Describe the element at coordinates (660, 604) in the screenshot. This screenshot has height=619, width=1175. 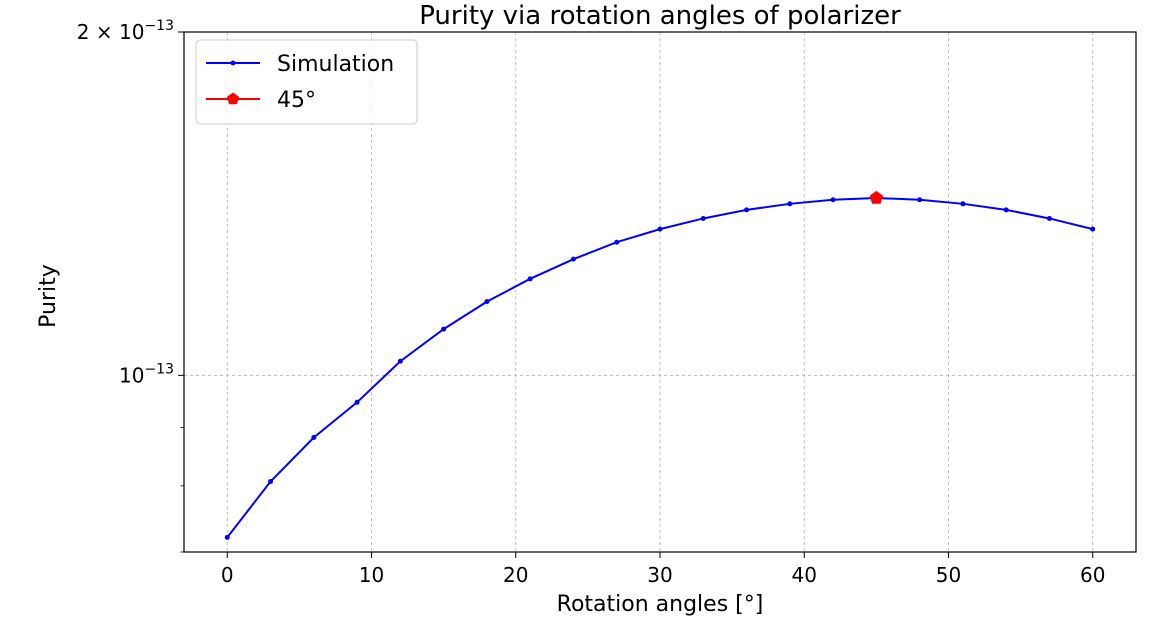
I see `x-axis-label: Rotation angles [°]` at that location.